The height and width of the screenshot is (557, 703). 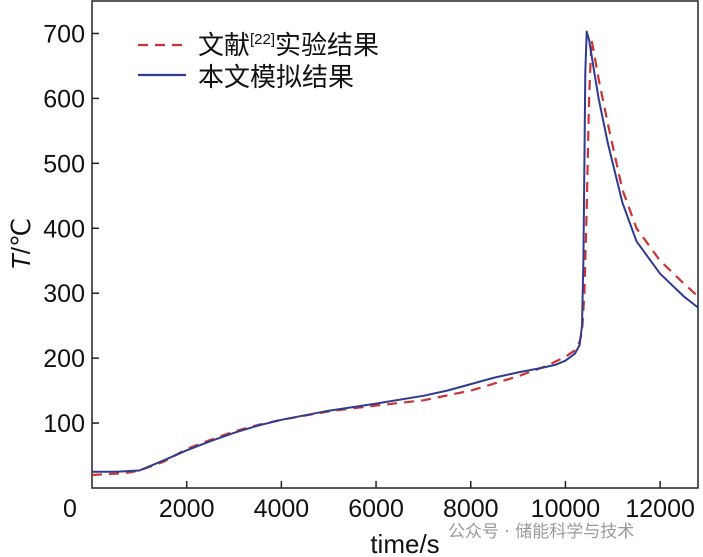 What do you see at coordinates (64, 229) in the screenshot?
I see `y-tick-label: 400` at bounding box center [64, 229].